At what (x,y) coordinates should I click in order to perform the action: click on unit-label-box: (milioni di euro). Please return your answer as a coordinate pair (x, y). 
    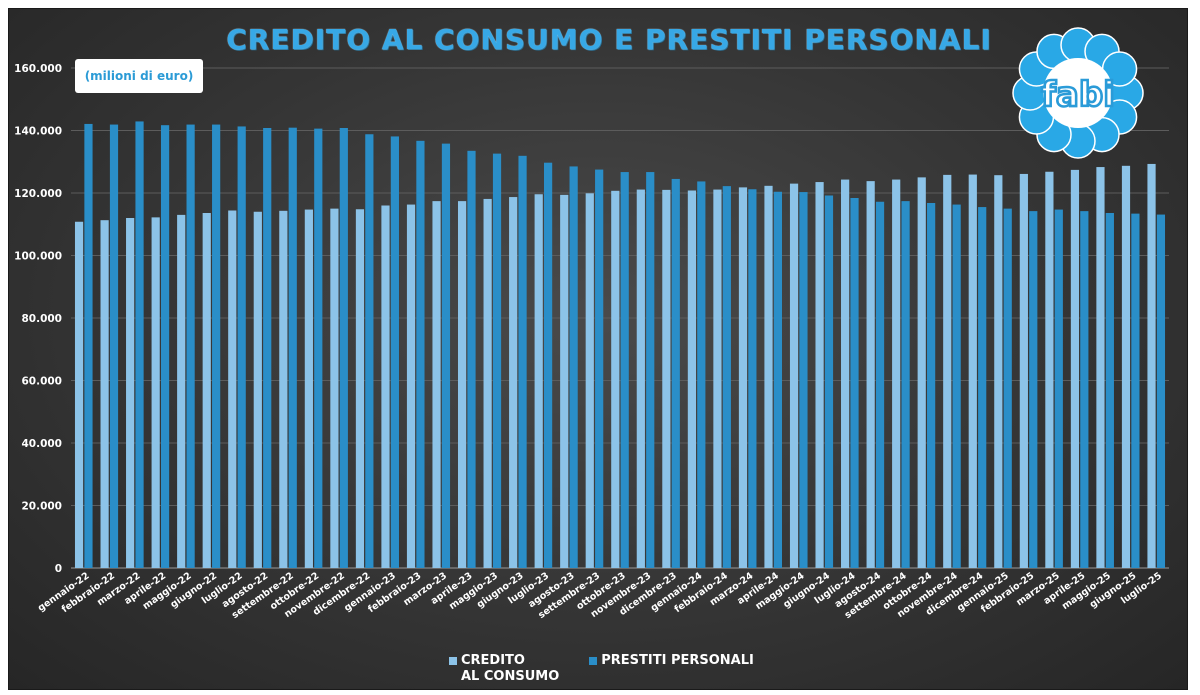
    Looking at the image, I should click on (139, 76).